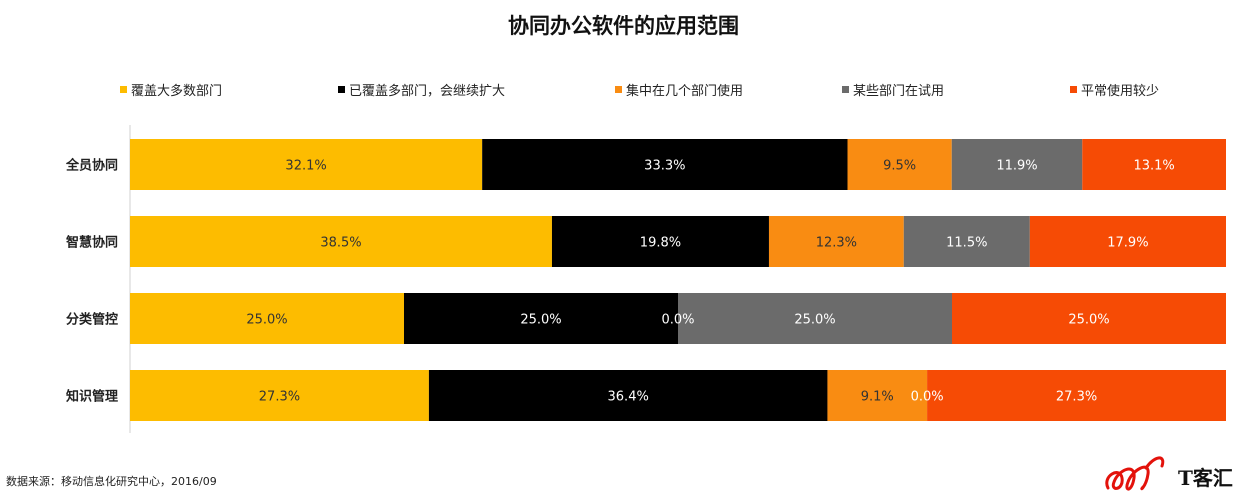 This screenshot has height=504, width=1247. I want to click on legend-label: 平常使用较少, so click(1120, 91).